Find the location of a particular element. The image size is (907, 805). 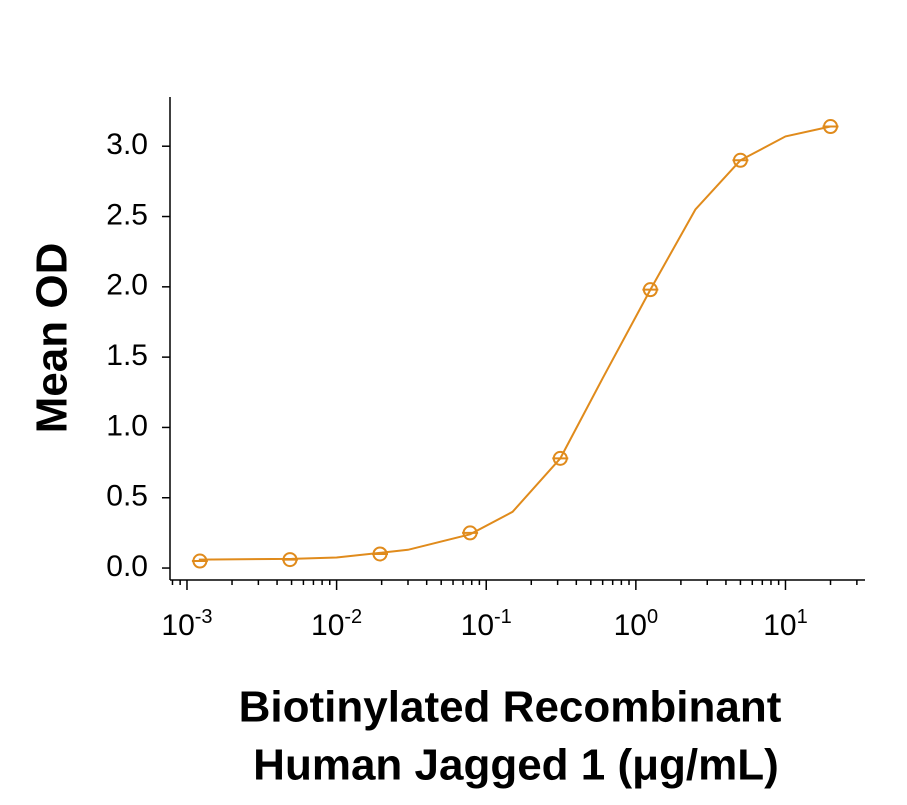

y-tick-label: 2.0 is located at coordinates (127, 285).